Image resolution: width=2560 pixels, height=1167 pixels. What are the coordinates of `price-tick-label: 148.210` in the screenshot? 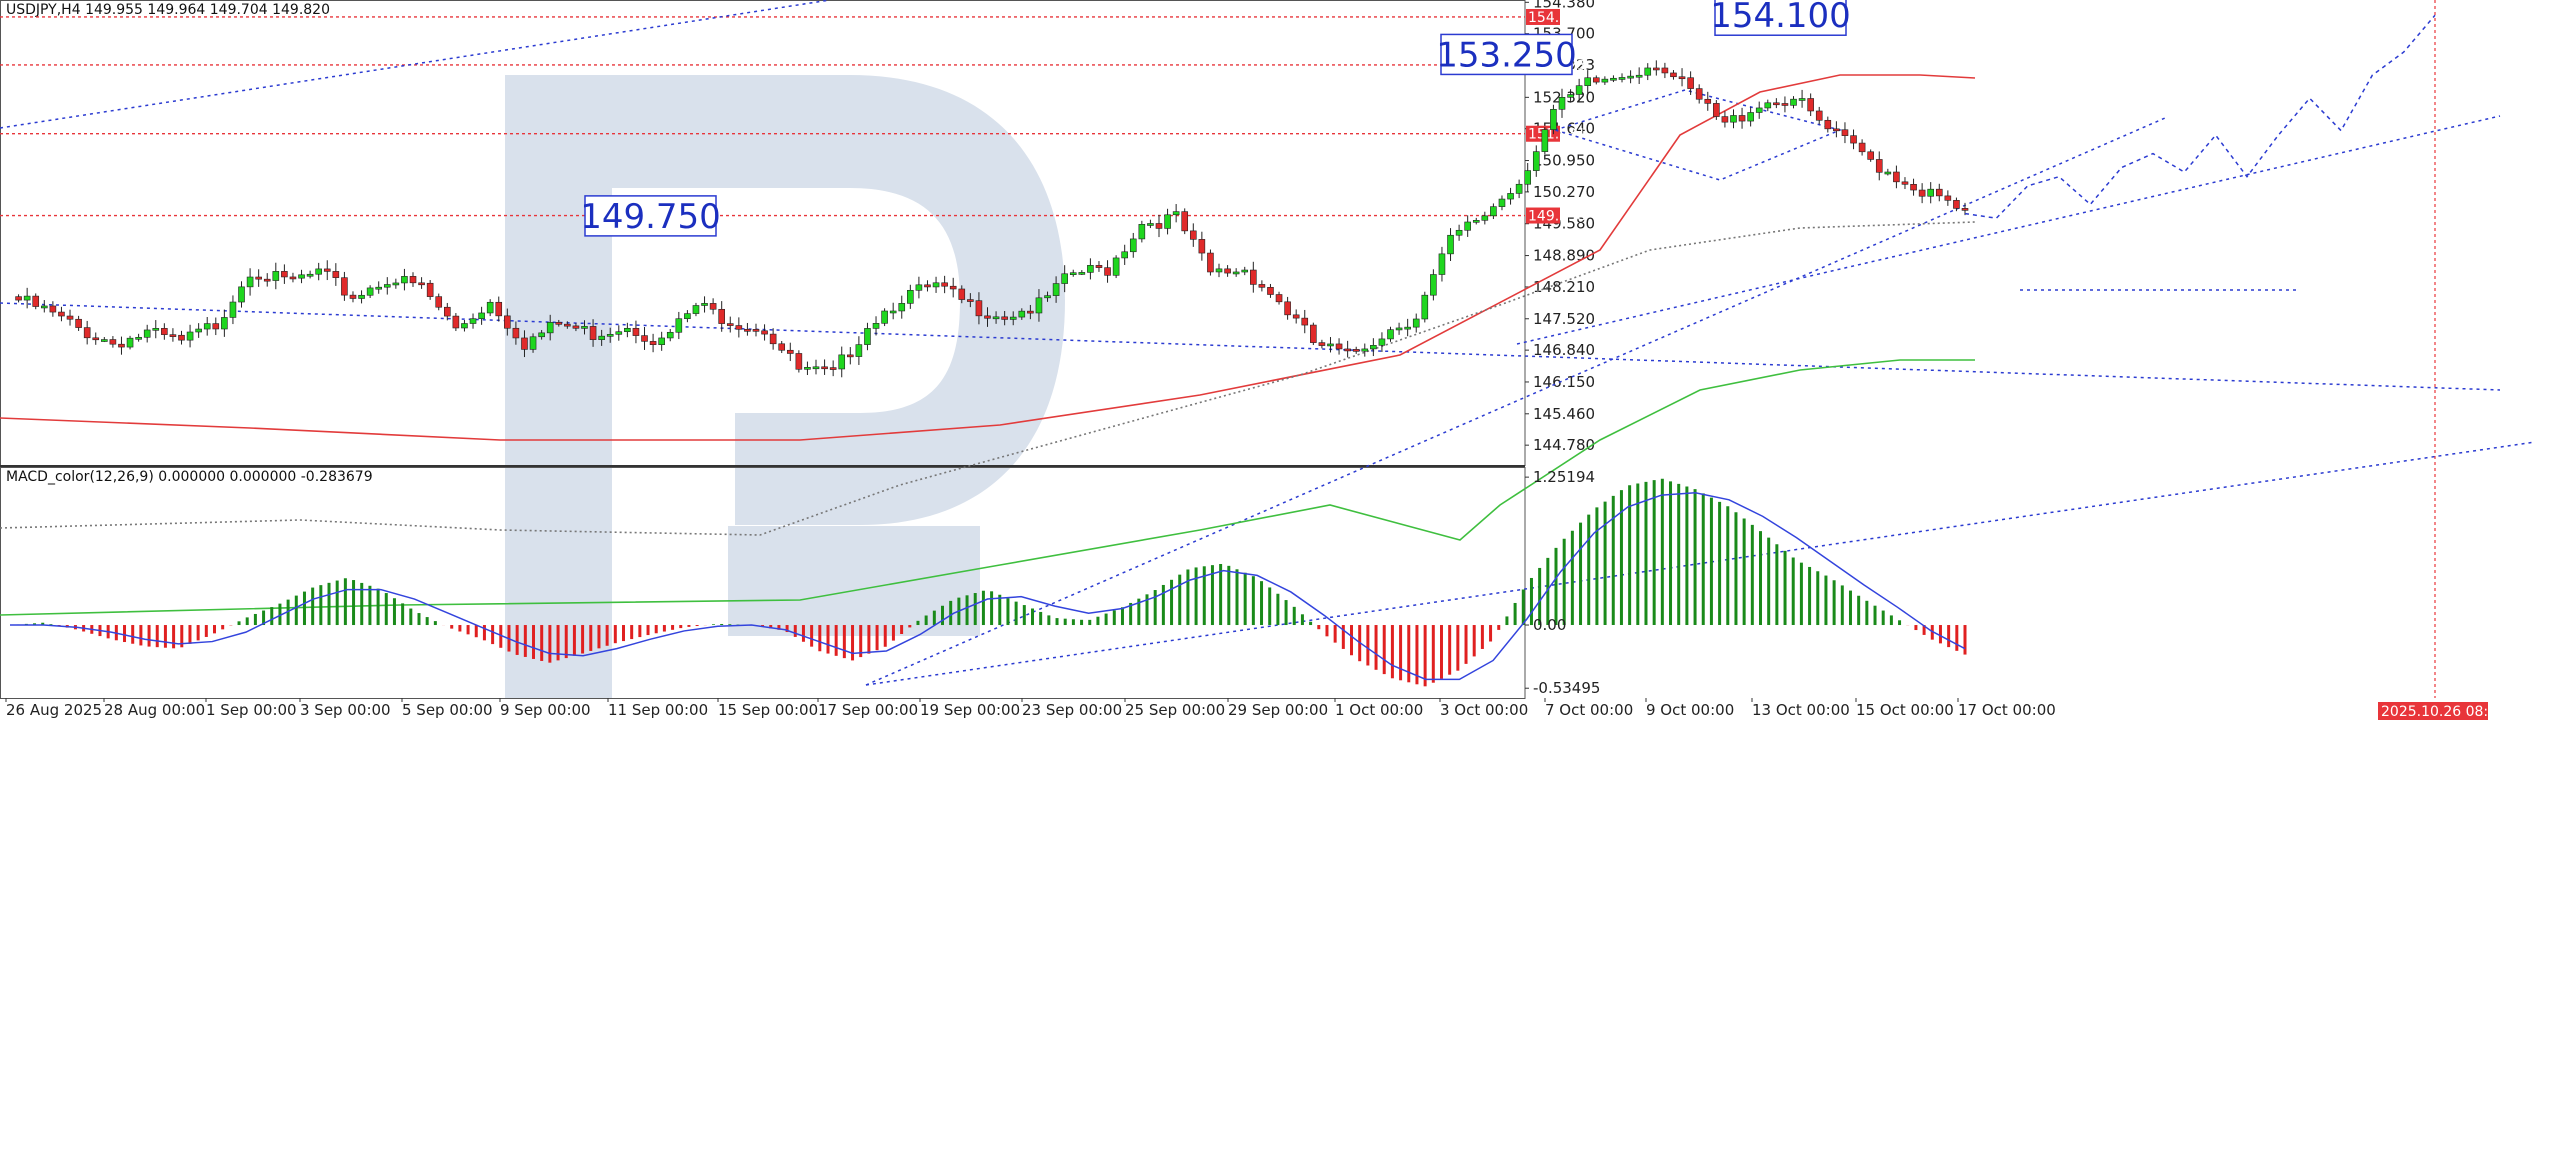 It's located at (1564, 287).